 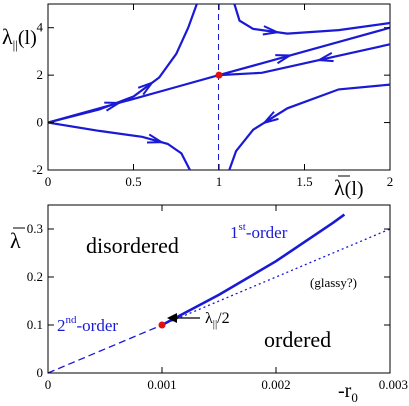 I want to click on bottom-y-axis-label: λ, so click(x=15, y=240).